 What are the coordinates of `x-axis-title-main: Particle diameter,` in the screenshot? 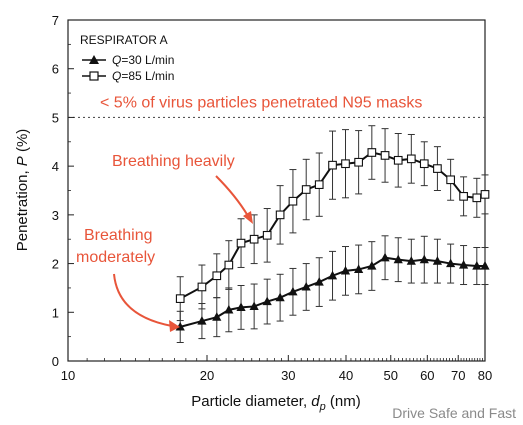 It's located at (251, 401).